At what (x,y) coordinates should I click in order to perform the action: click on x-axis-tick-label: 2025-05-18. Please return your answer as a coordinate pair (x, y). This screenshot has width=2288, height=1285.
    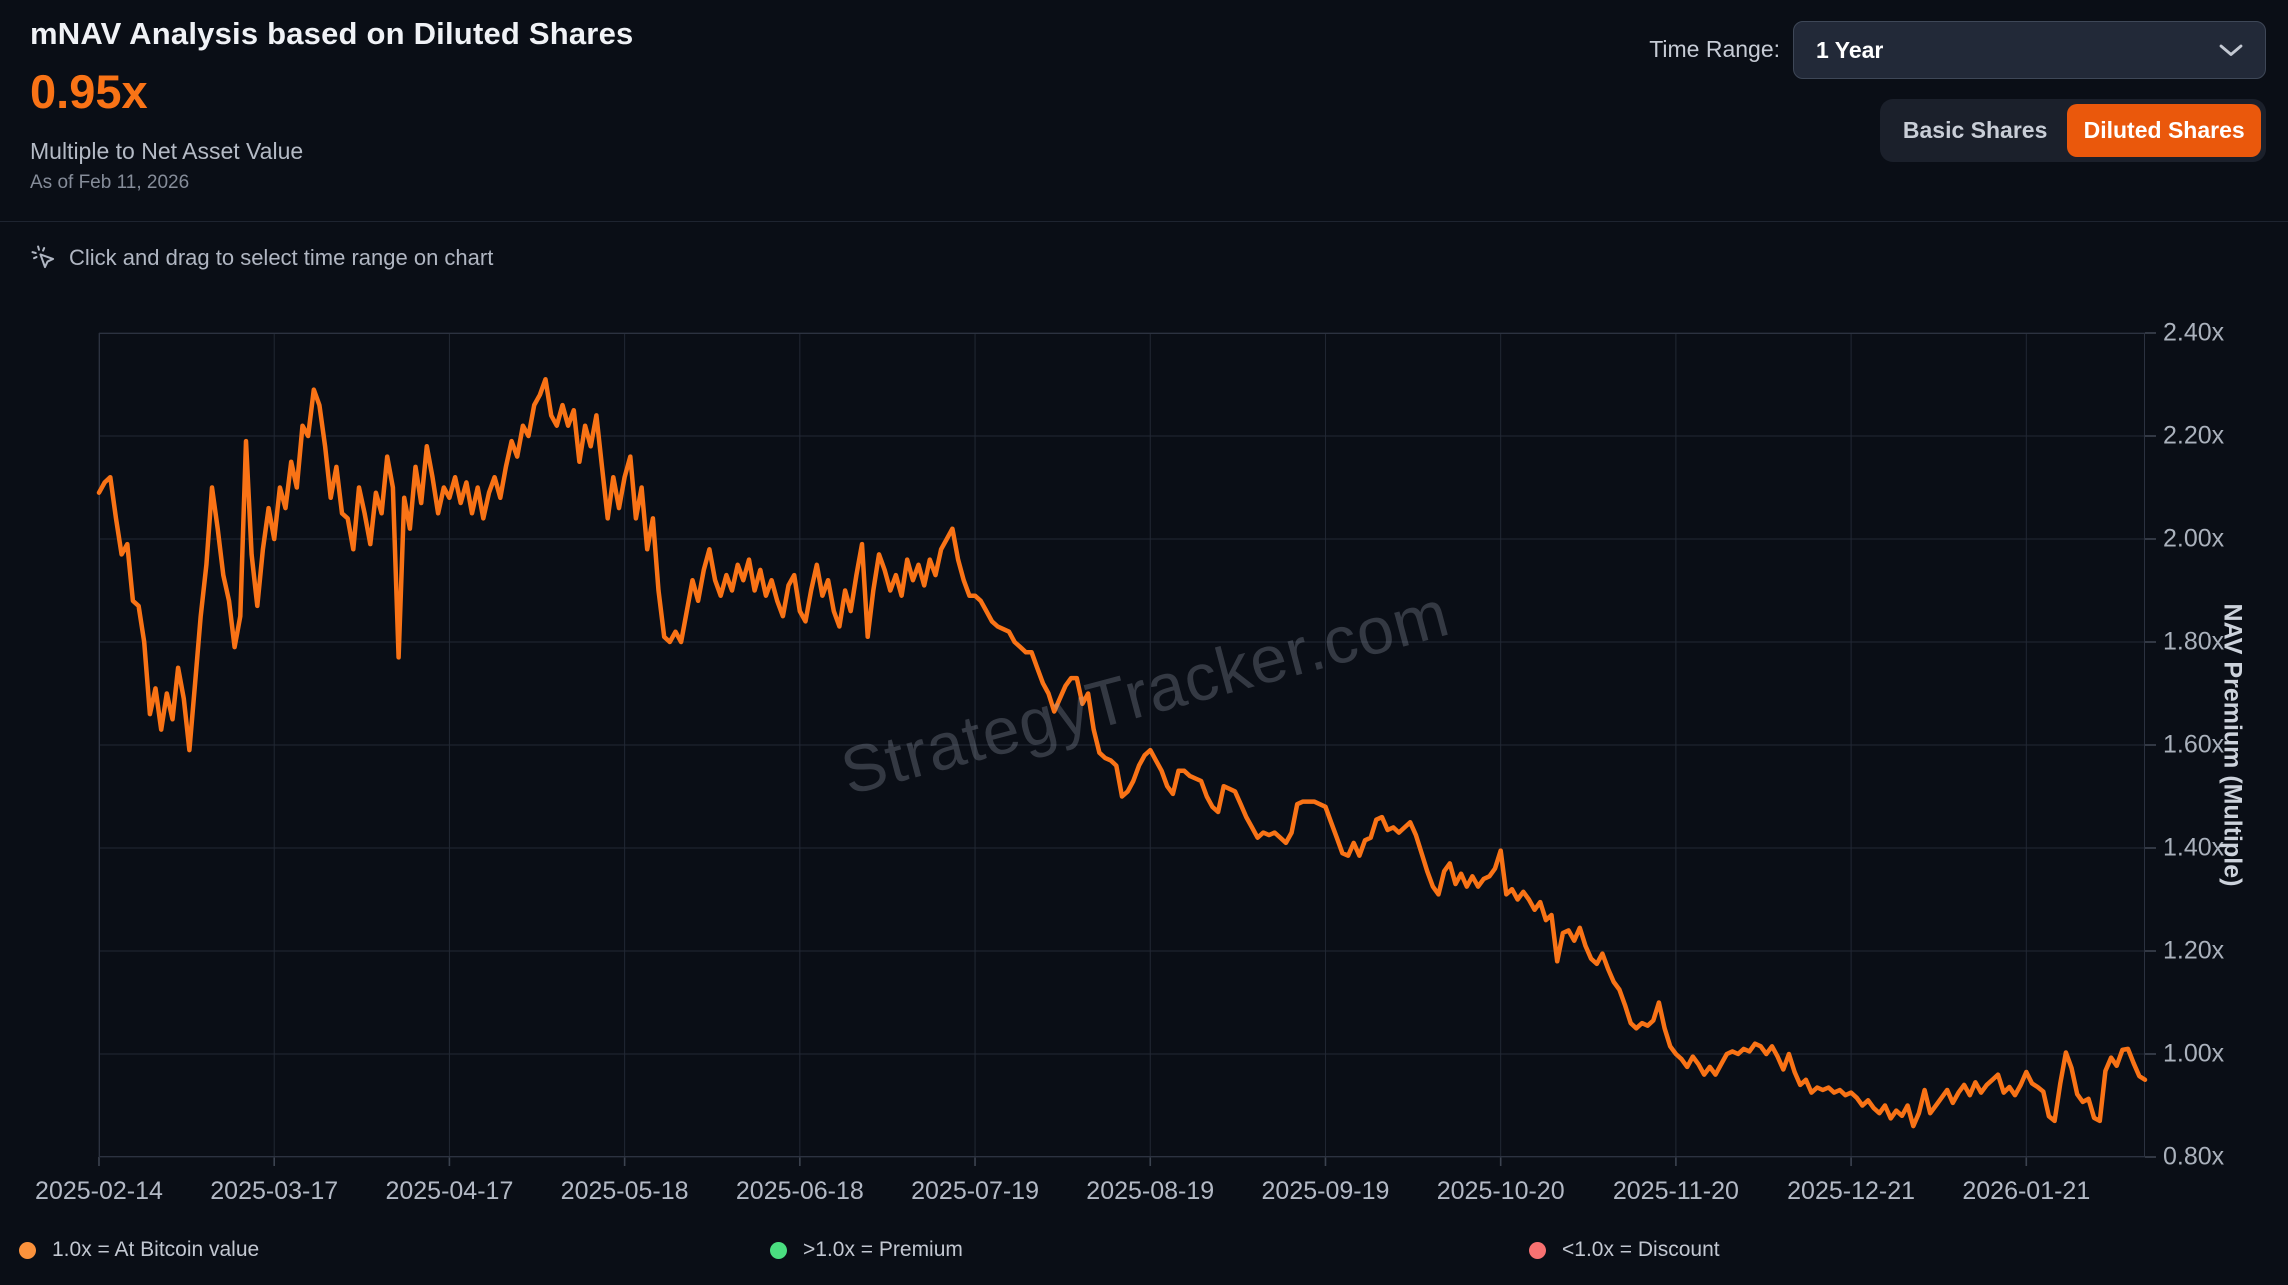
    Looking at the image, I should click on (624, 1191).